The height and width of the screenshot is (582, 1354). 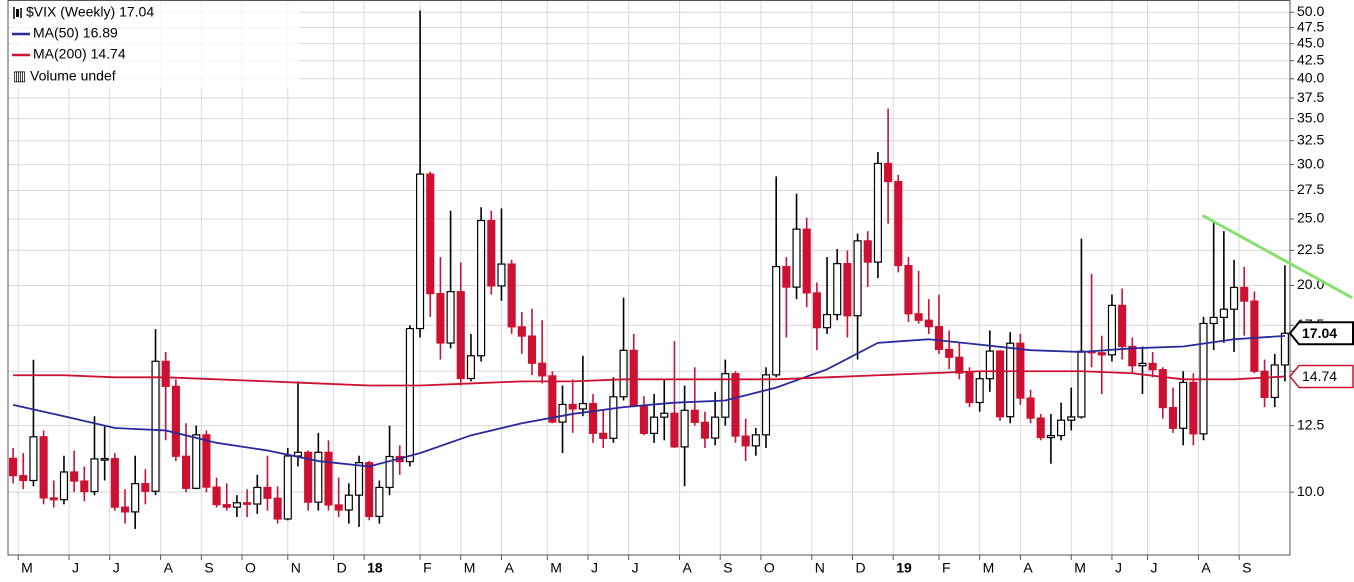 I want to click on y-tick-label: 32.5, so click(x=1310, y=139).